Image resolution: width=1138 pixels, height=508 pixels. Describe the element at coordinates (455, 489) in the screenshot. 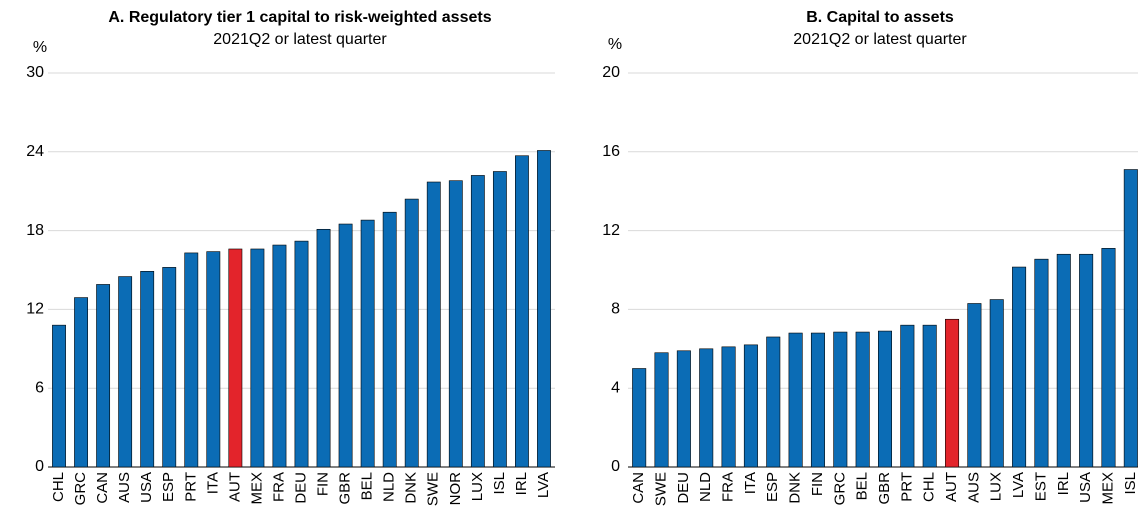

I see `x-tick-label: NOR` at that location.